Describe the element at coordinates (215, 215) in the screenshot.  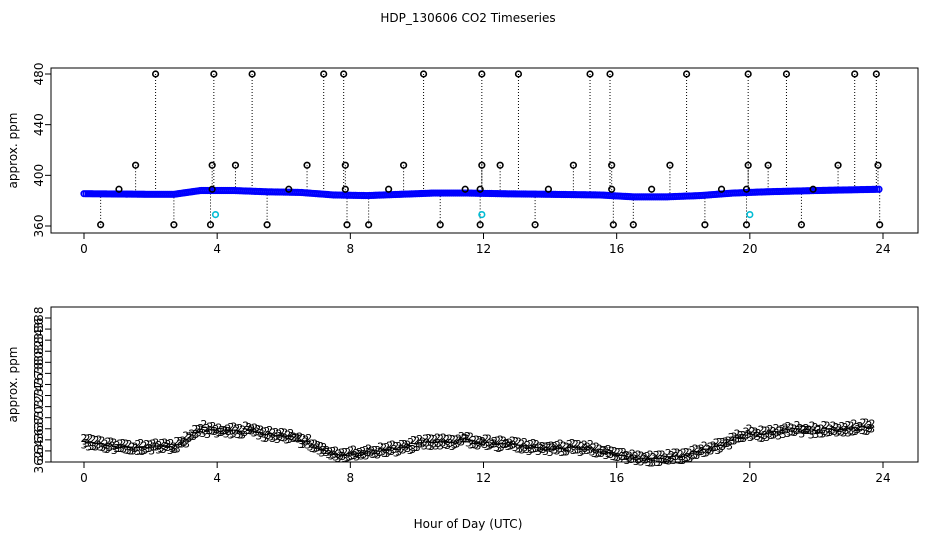
I see `low-point` at that location.